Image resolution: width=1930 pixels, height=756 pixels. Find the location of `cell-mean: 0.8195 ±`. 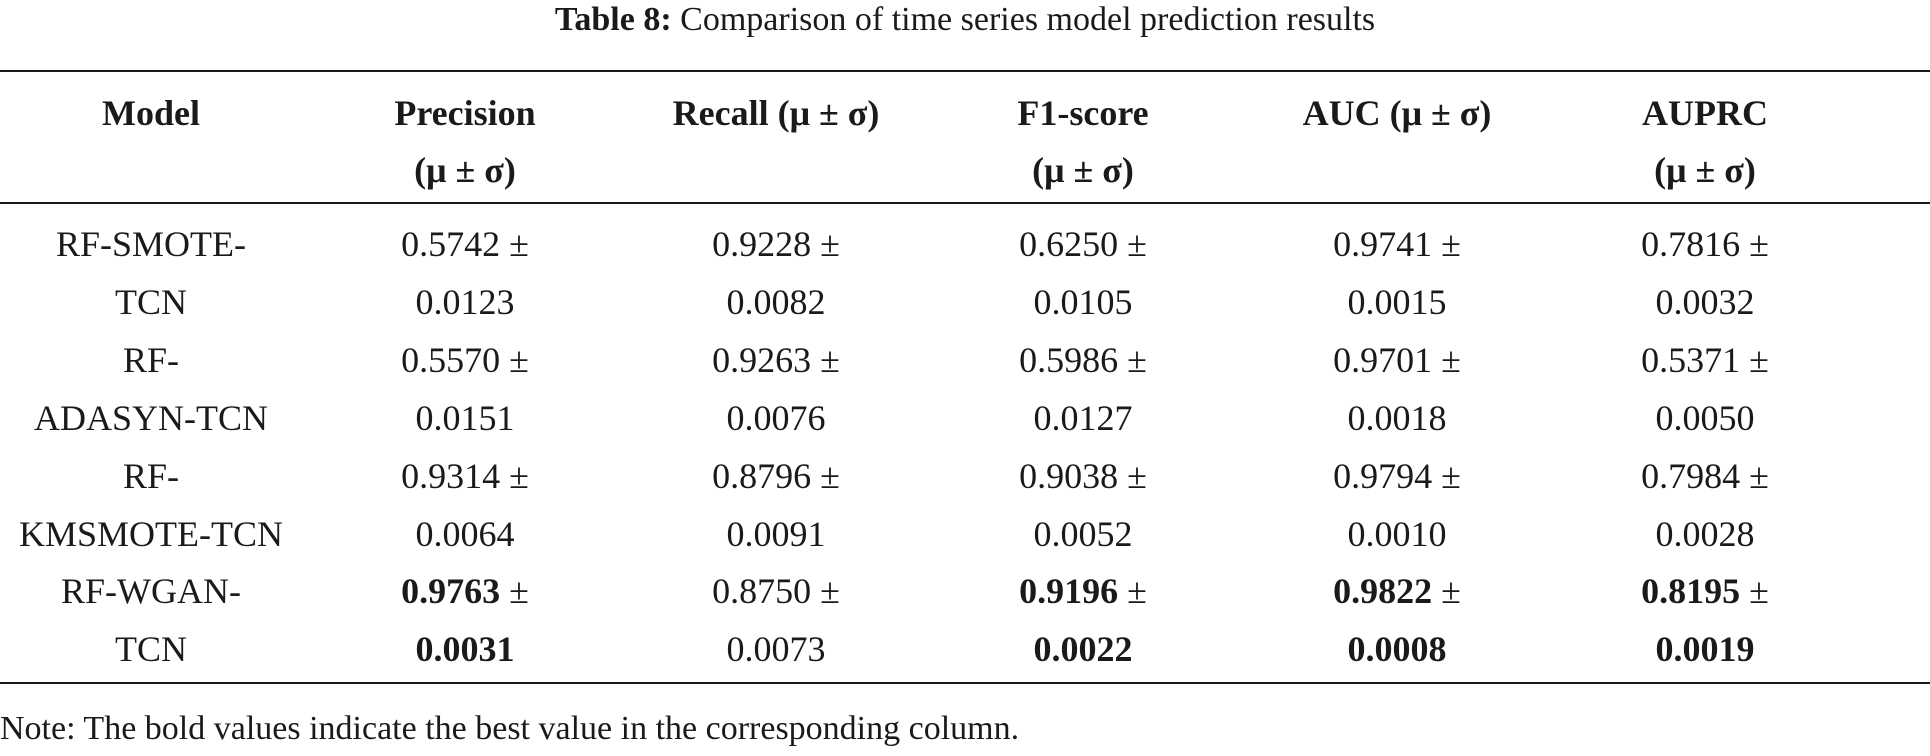

cell-mean: 0.8195 ± is located at coordinates (1705, 591).